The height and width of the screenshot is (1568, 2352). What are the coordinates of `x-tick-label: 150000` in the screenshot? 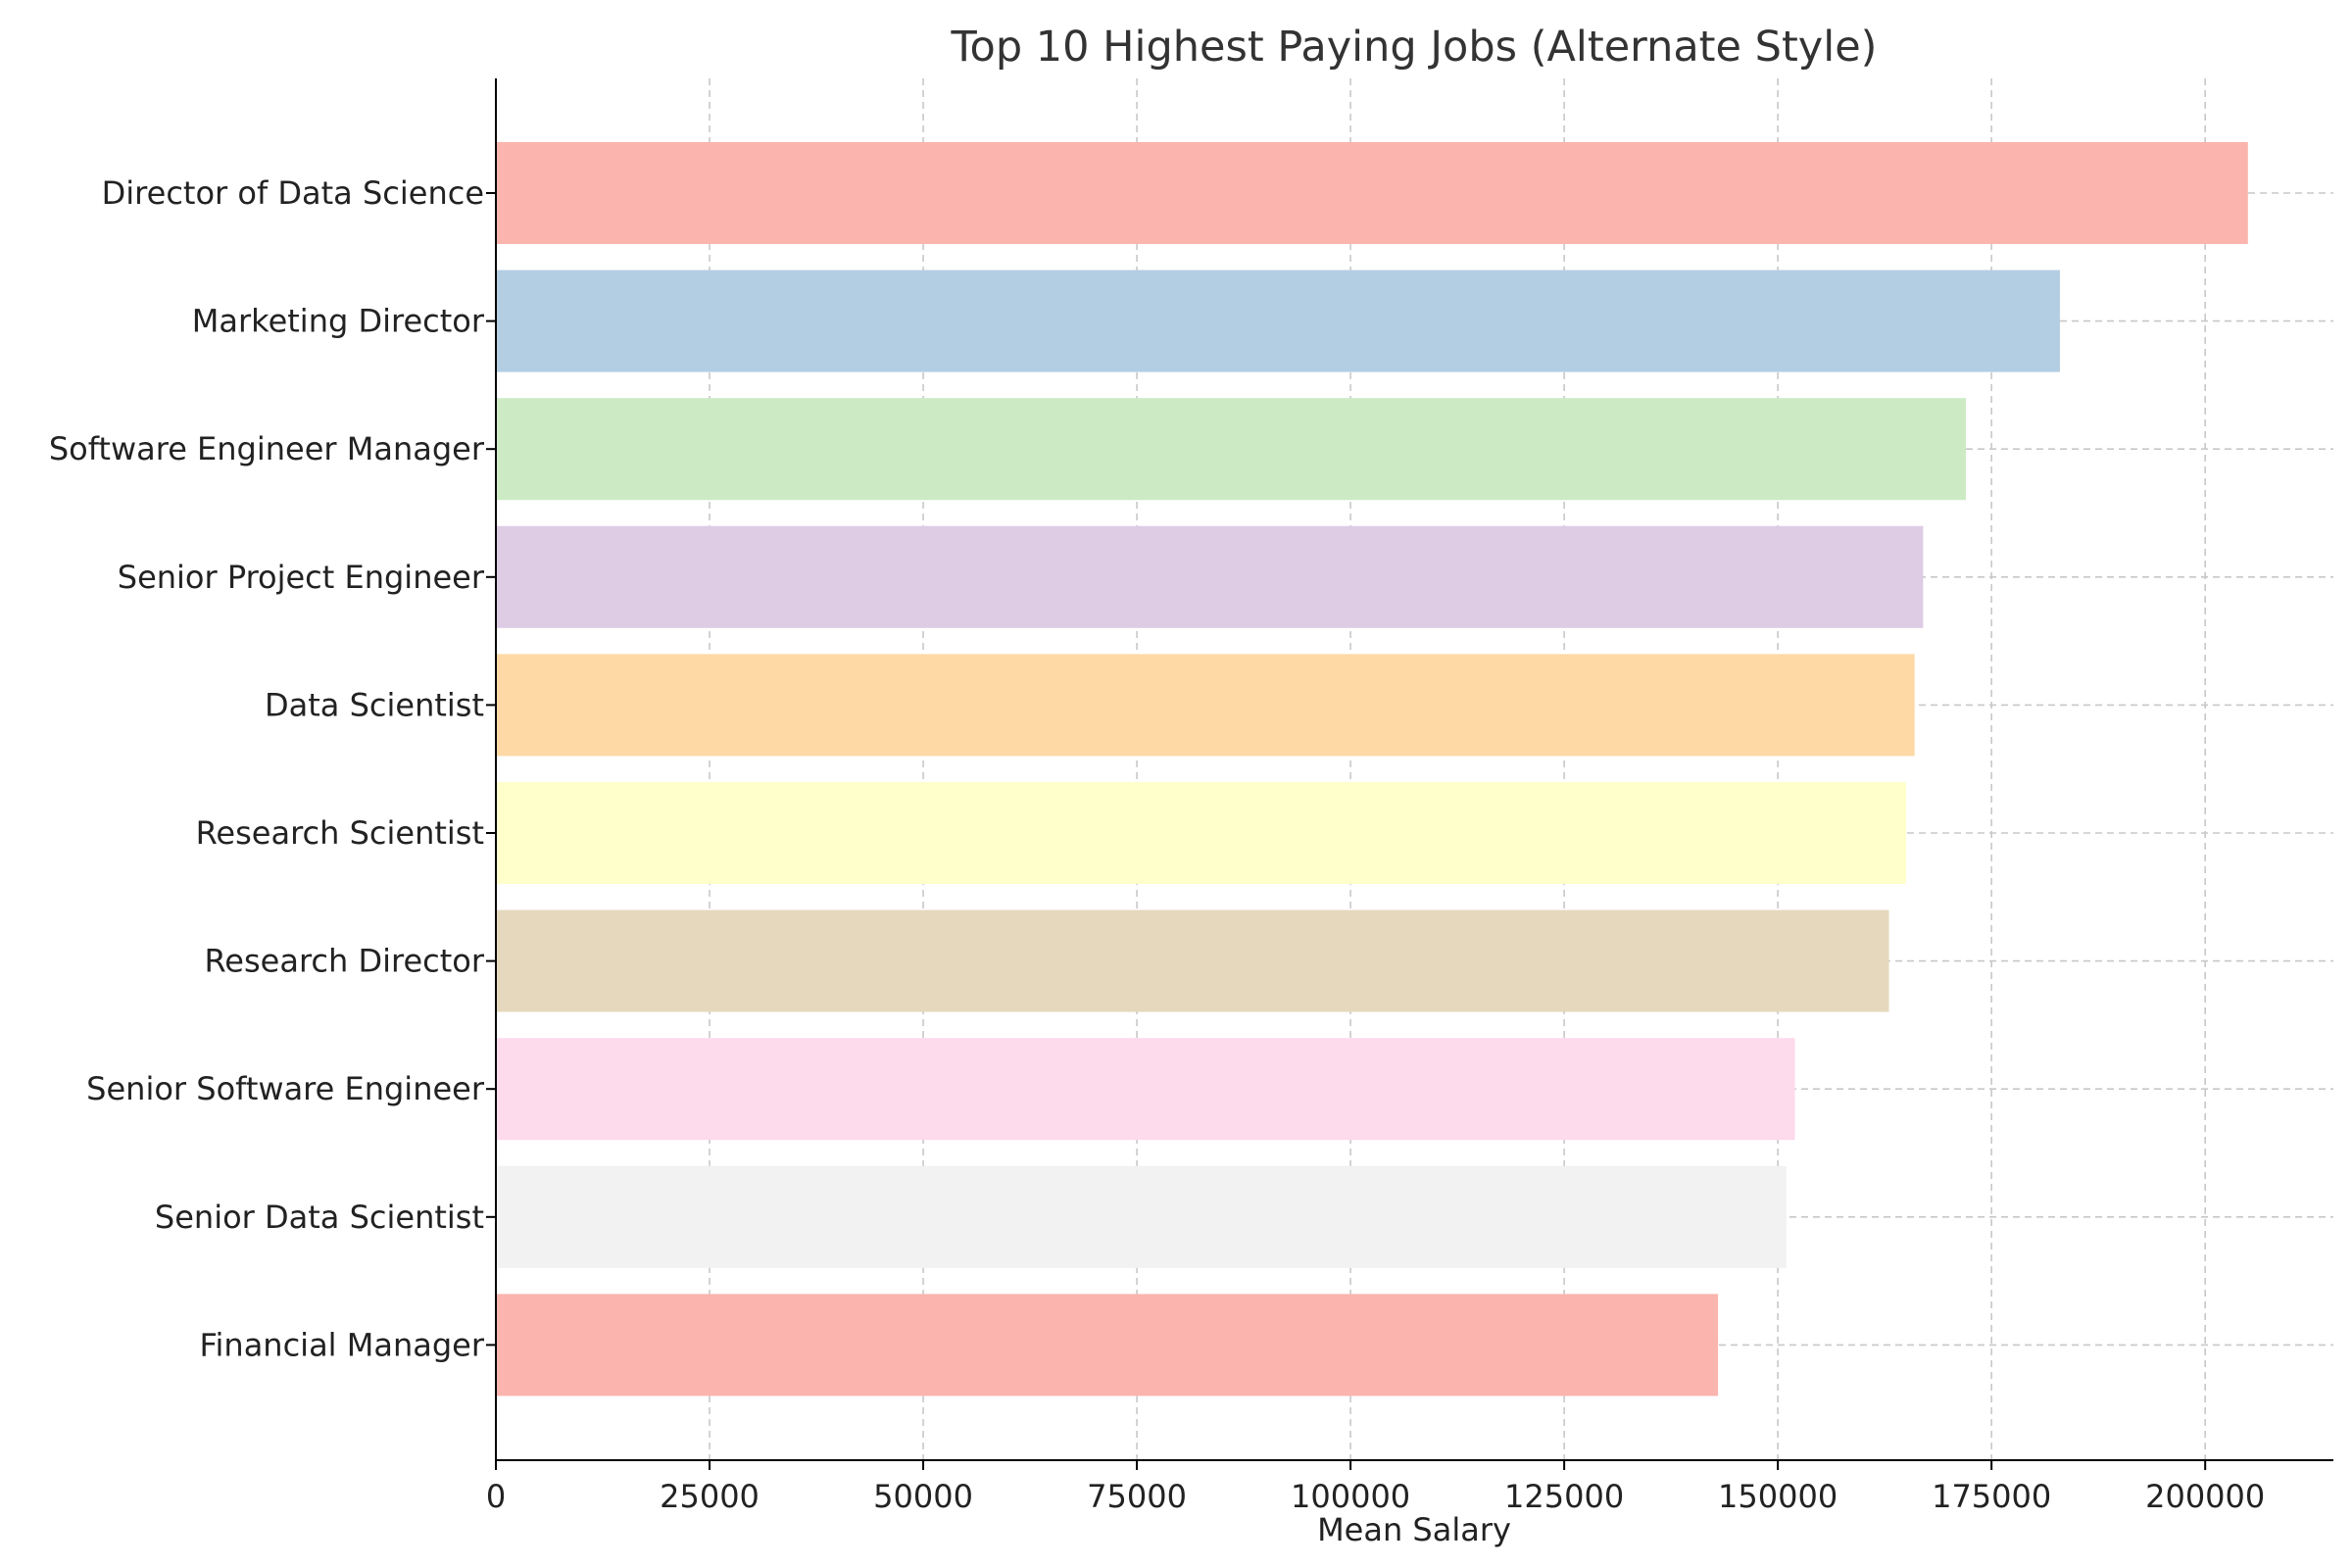 It's located at (1778, 1496).